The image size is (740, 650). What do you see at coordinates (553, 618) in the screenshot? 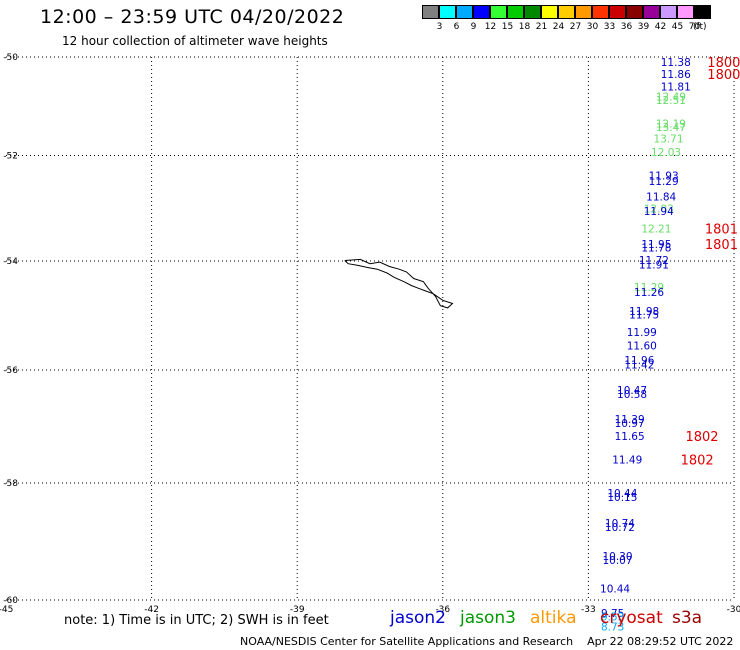
I see `satellite-label: altika` at bounding box center [553, 618].